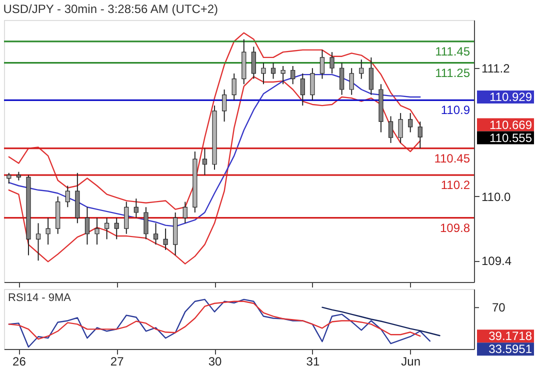 This screenshot has width=557, height=378. Describe the element at coordinates (452, 158) in the screenshot. I see `ref-line-label: 110.45` at that location.